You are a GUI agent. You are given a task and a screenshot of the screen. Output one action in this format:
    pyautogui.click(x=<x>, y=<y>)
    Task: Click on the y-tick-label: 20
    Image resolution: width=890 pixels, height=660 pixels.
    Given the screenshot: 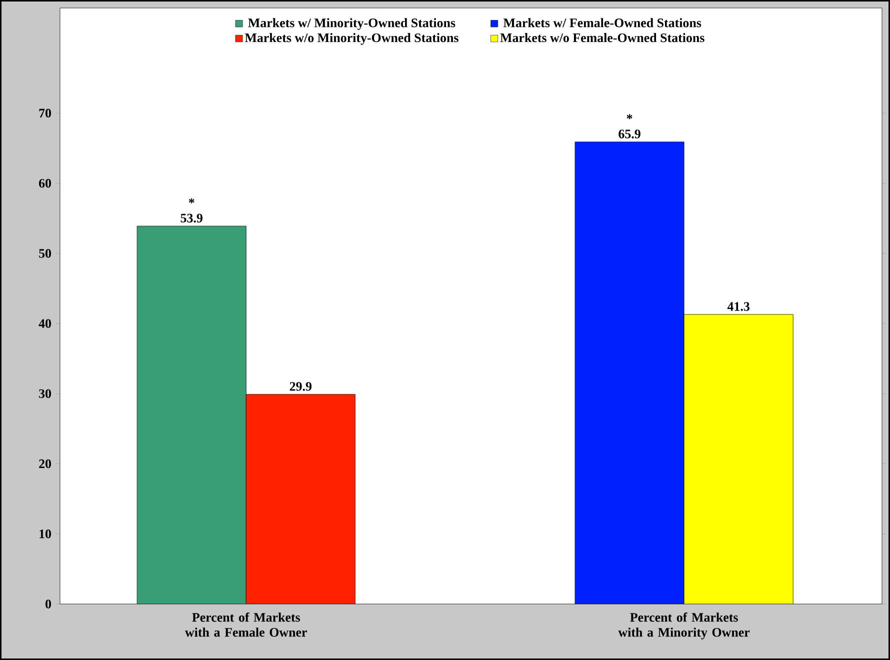 What is the action you would take?
    pyautogui.click(x=45, y=463)
    